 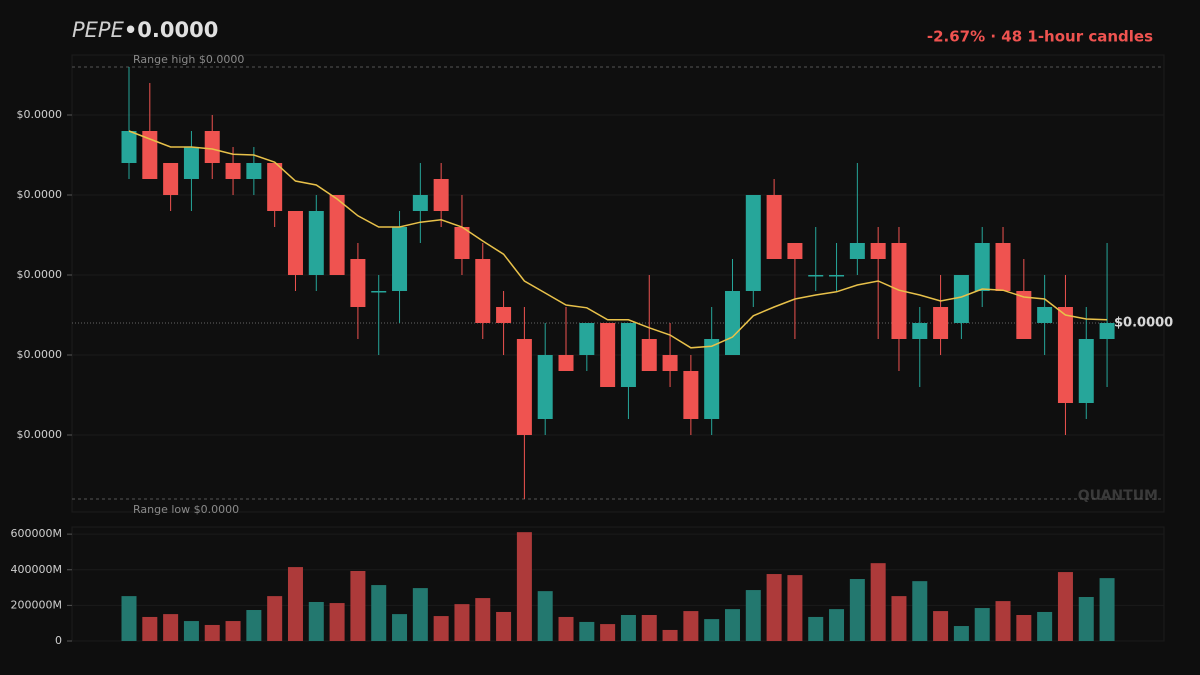 What do you see at coordinates (188, 59) in the screenshot?
I see `range-high-label: Range high $0.0000` at bounding box center [188, 59].